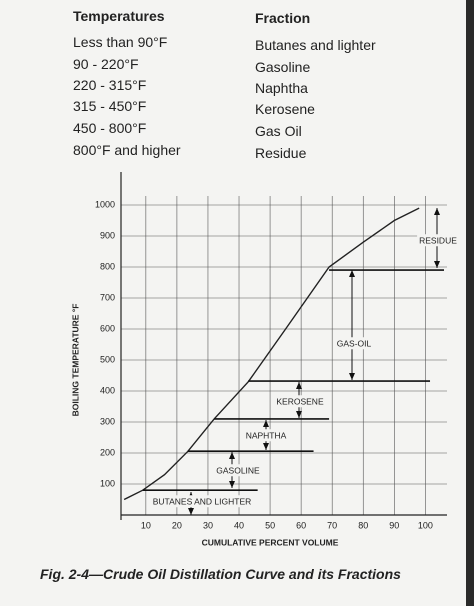 The image size is (474, 606). I want to click on x-tick-label: 50, so click(270, 525).